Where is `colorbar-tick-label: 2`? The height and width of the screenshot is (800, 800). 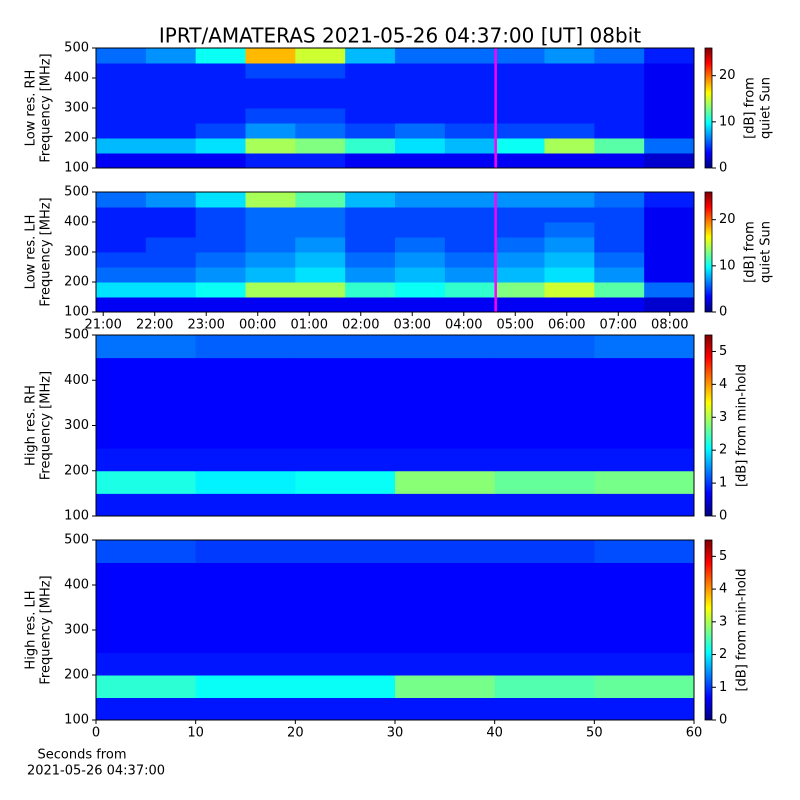 colorbar-tick-label: 2 is located at coordinates (723, 654).